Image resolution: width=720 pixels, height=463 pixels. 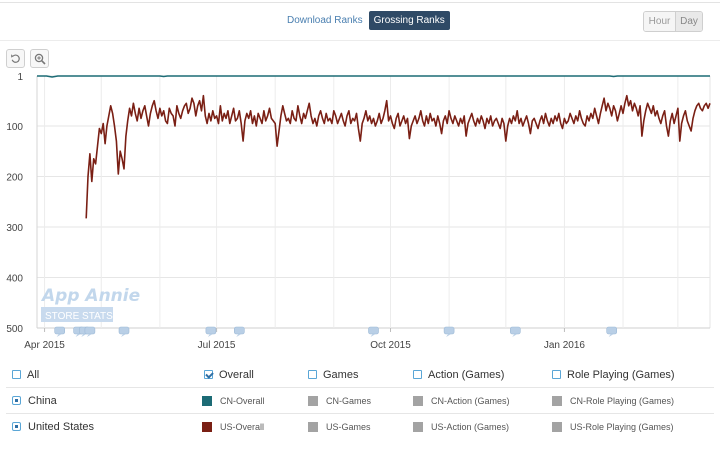 I want to click on legend-role-playing-toggle: Role Playing (Games), so click(x=613, y=374).